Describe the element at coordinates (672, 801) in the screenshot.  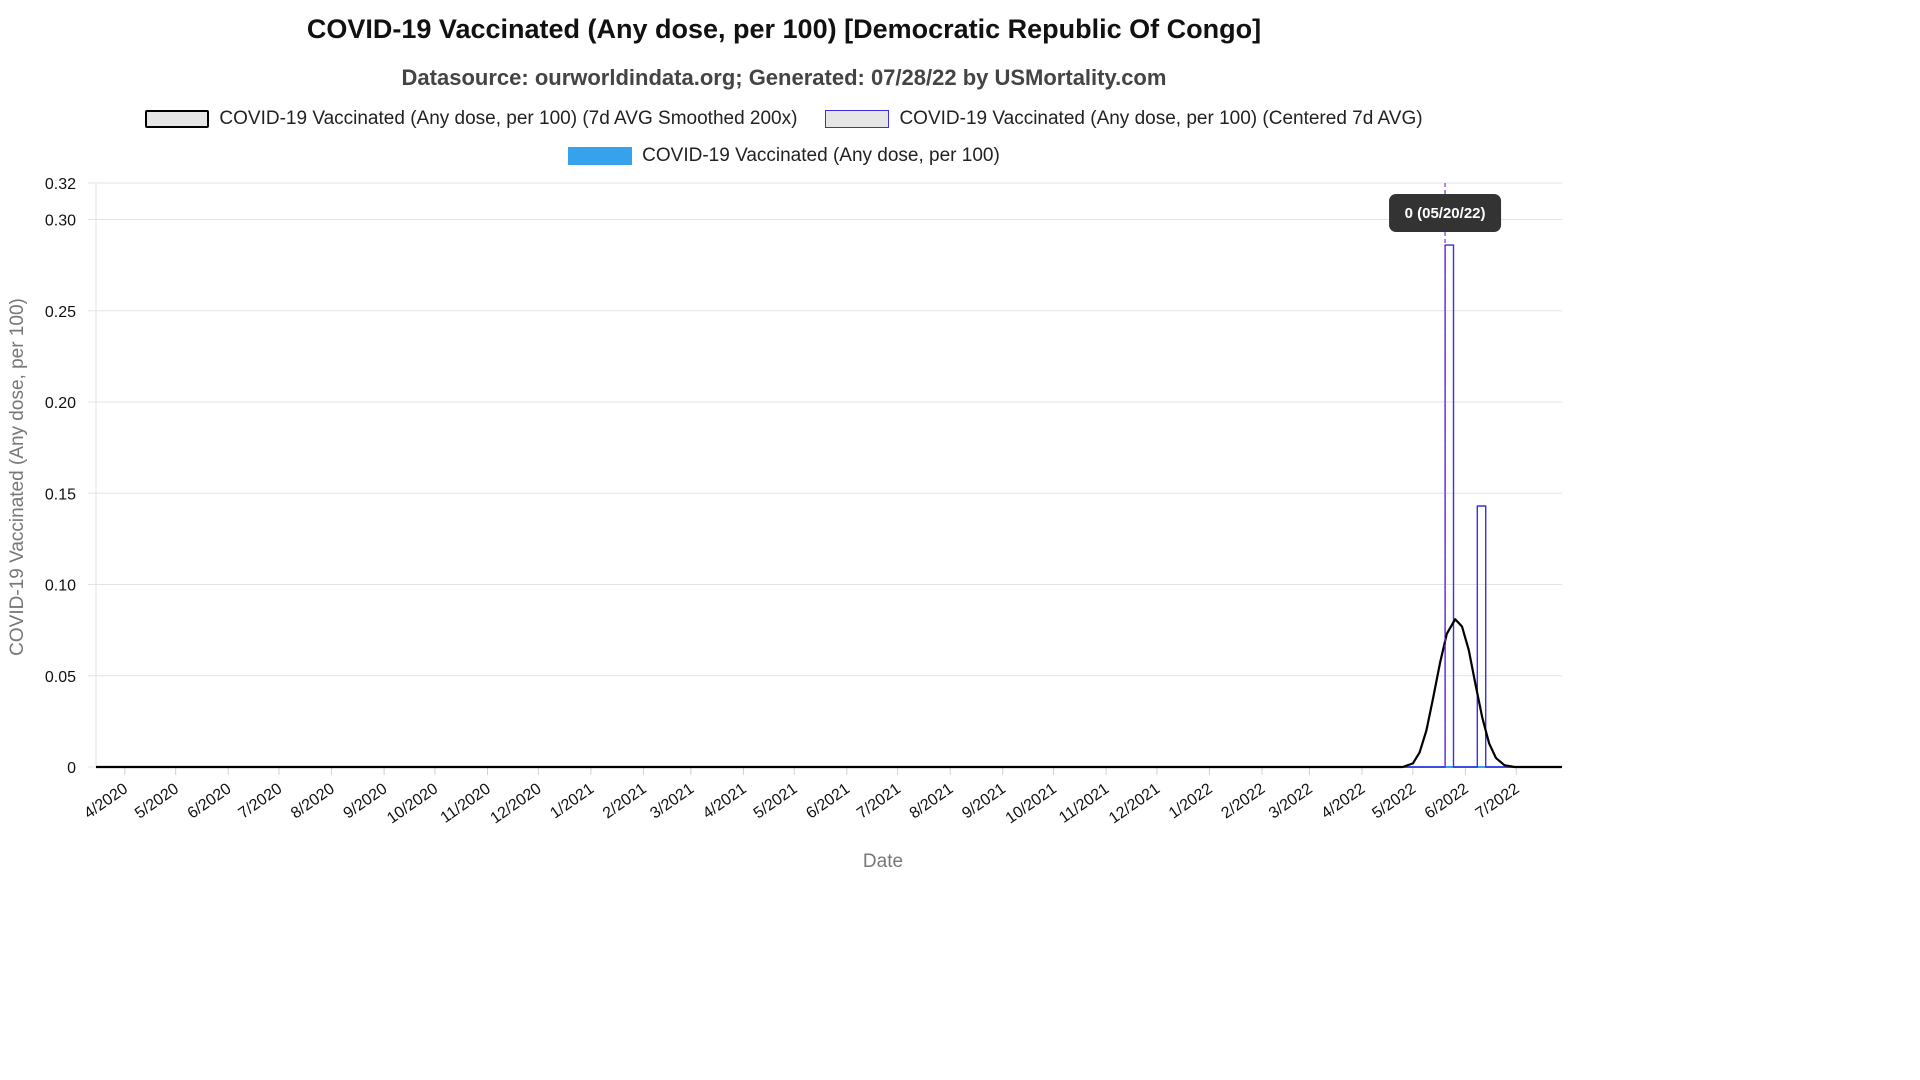
I see `x-tick-label: 3/2021` at that location.